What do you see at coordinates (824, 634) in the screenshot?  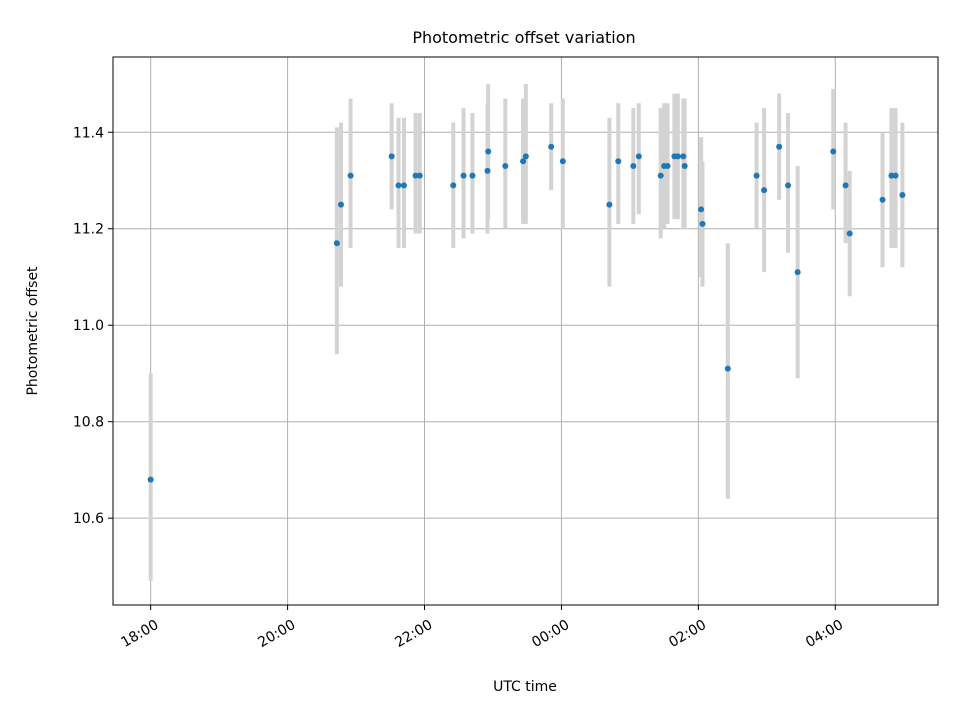 I see `x-tick-label: 04:00` at bounding box center [824, 634].